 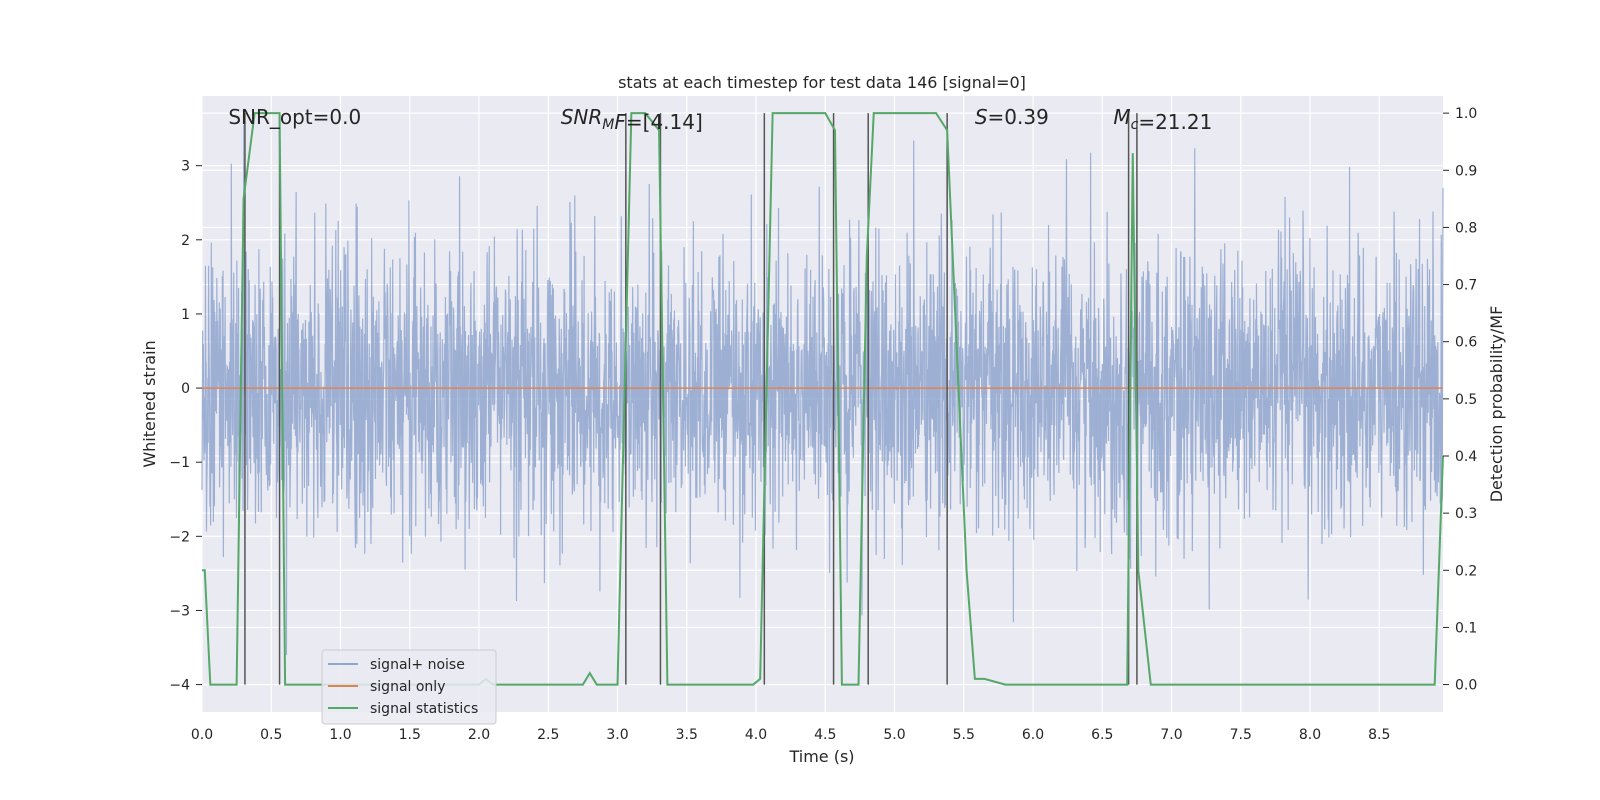 I want to click on x-tick-label: 8.0, so click(x=1310, y=735).